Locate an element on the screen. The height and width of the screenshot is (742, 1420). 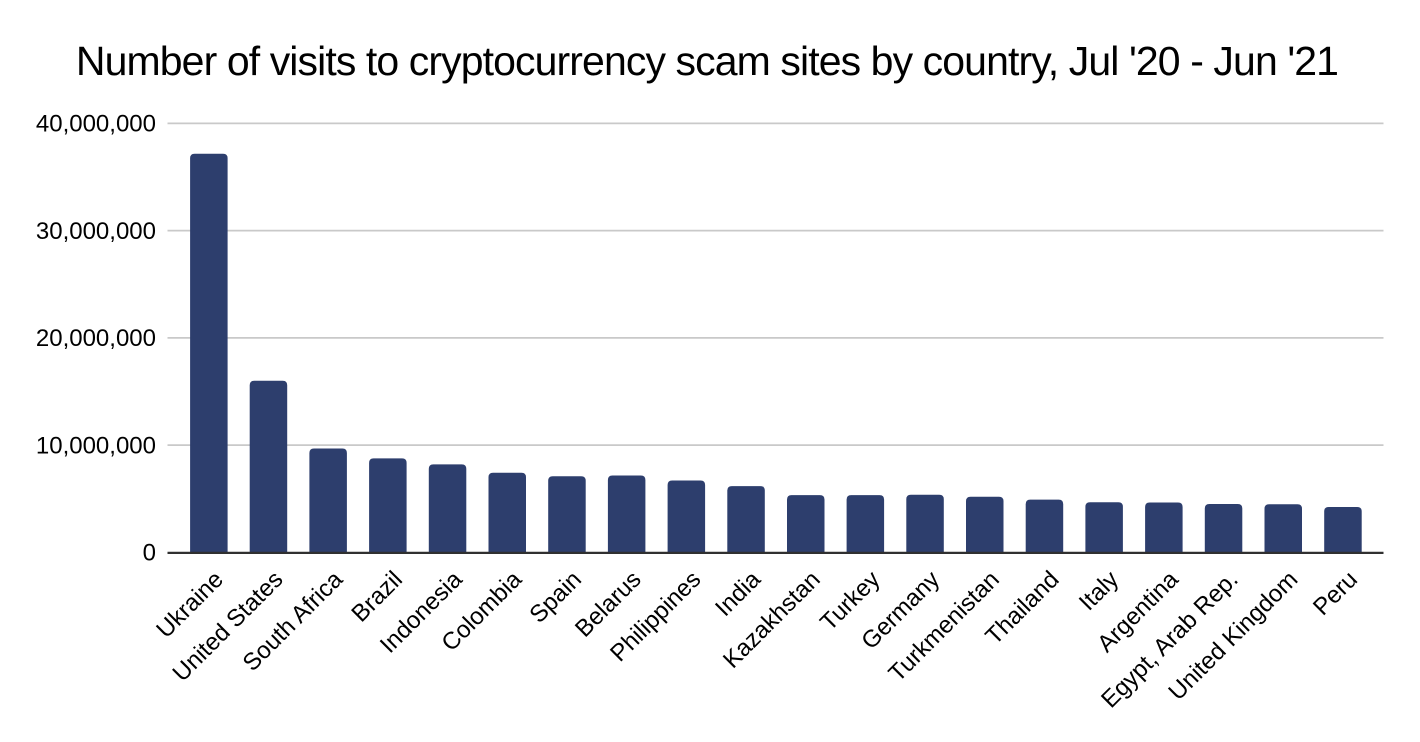
svg-text: 40,000,000 is located at coordinates (96, 124).